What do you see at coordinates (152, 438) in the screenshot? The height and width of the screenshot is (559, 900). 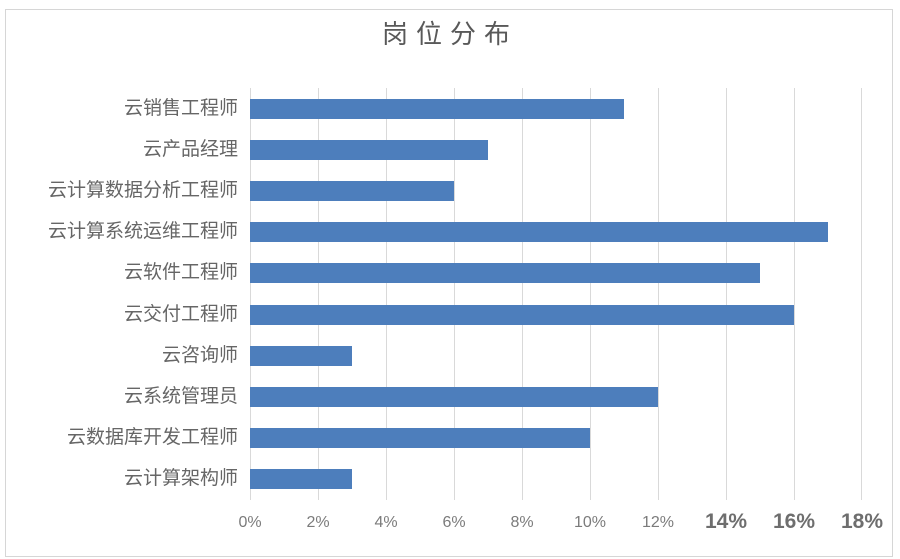 I see `category-label: 云数据库开发工程师` at bounding box center [152, 438].